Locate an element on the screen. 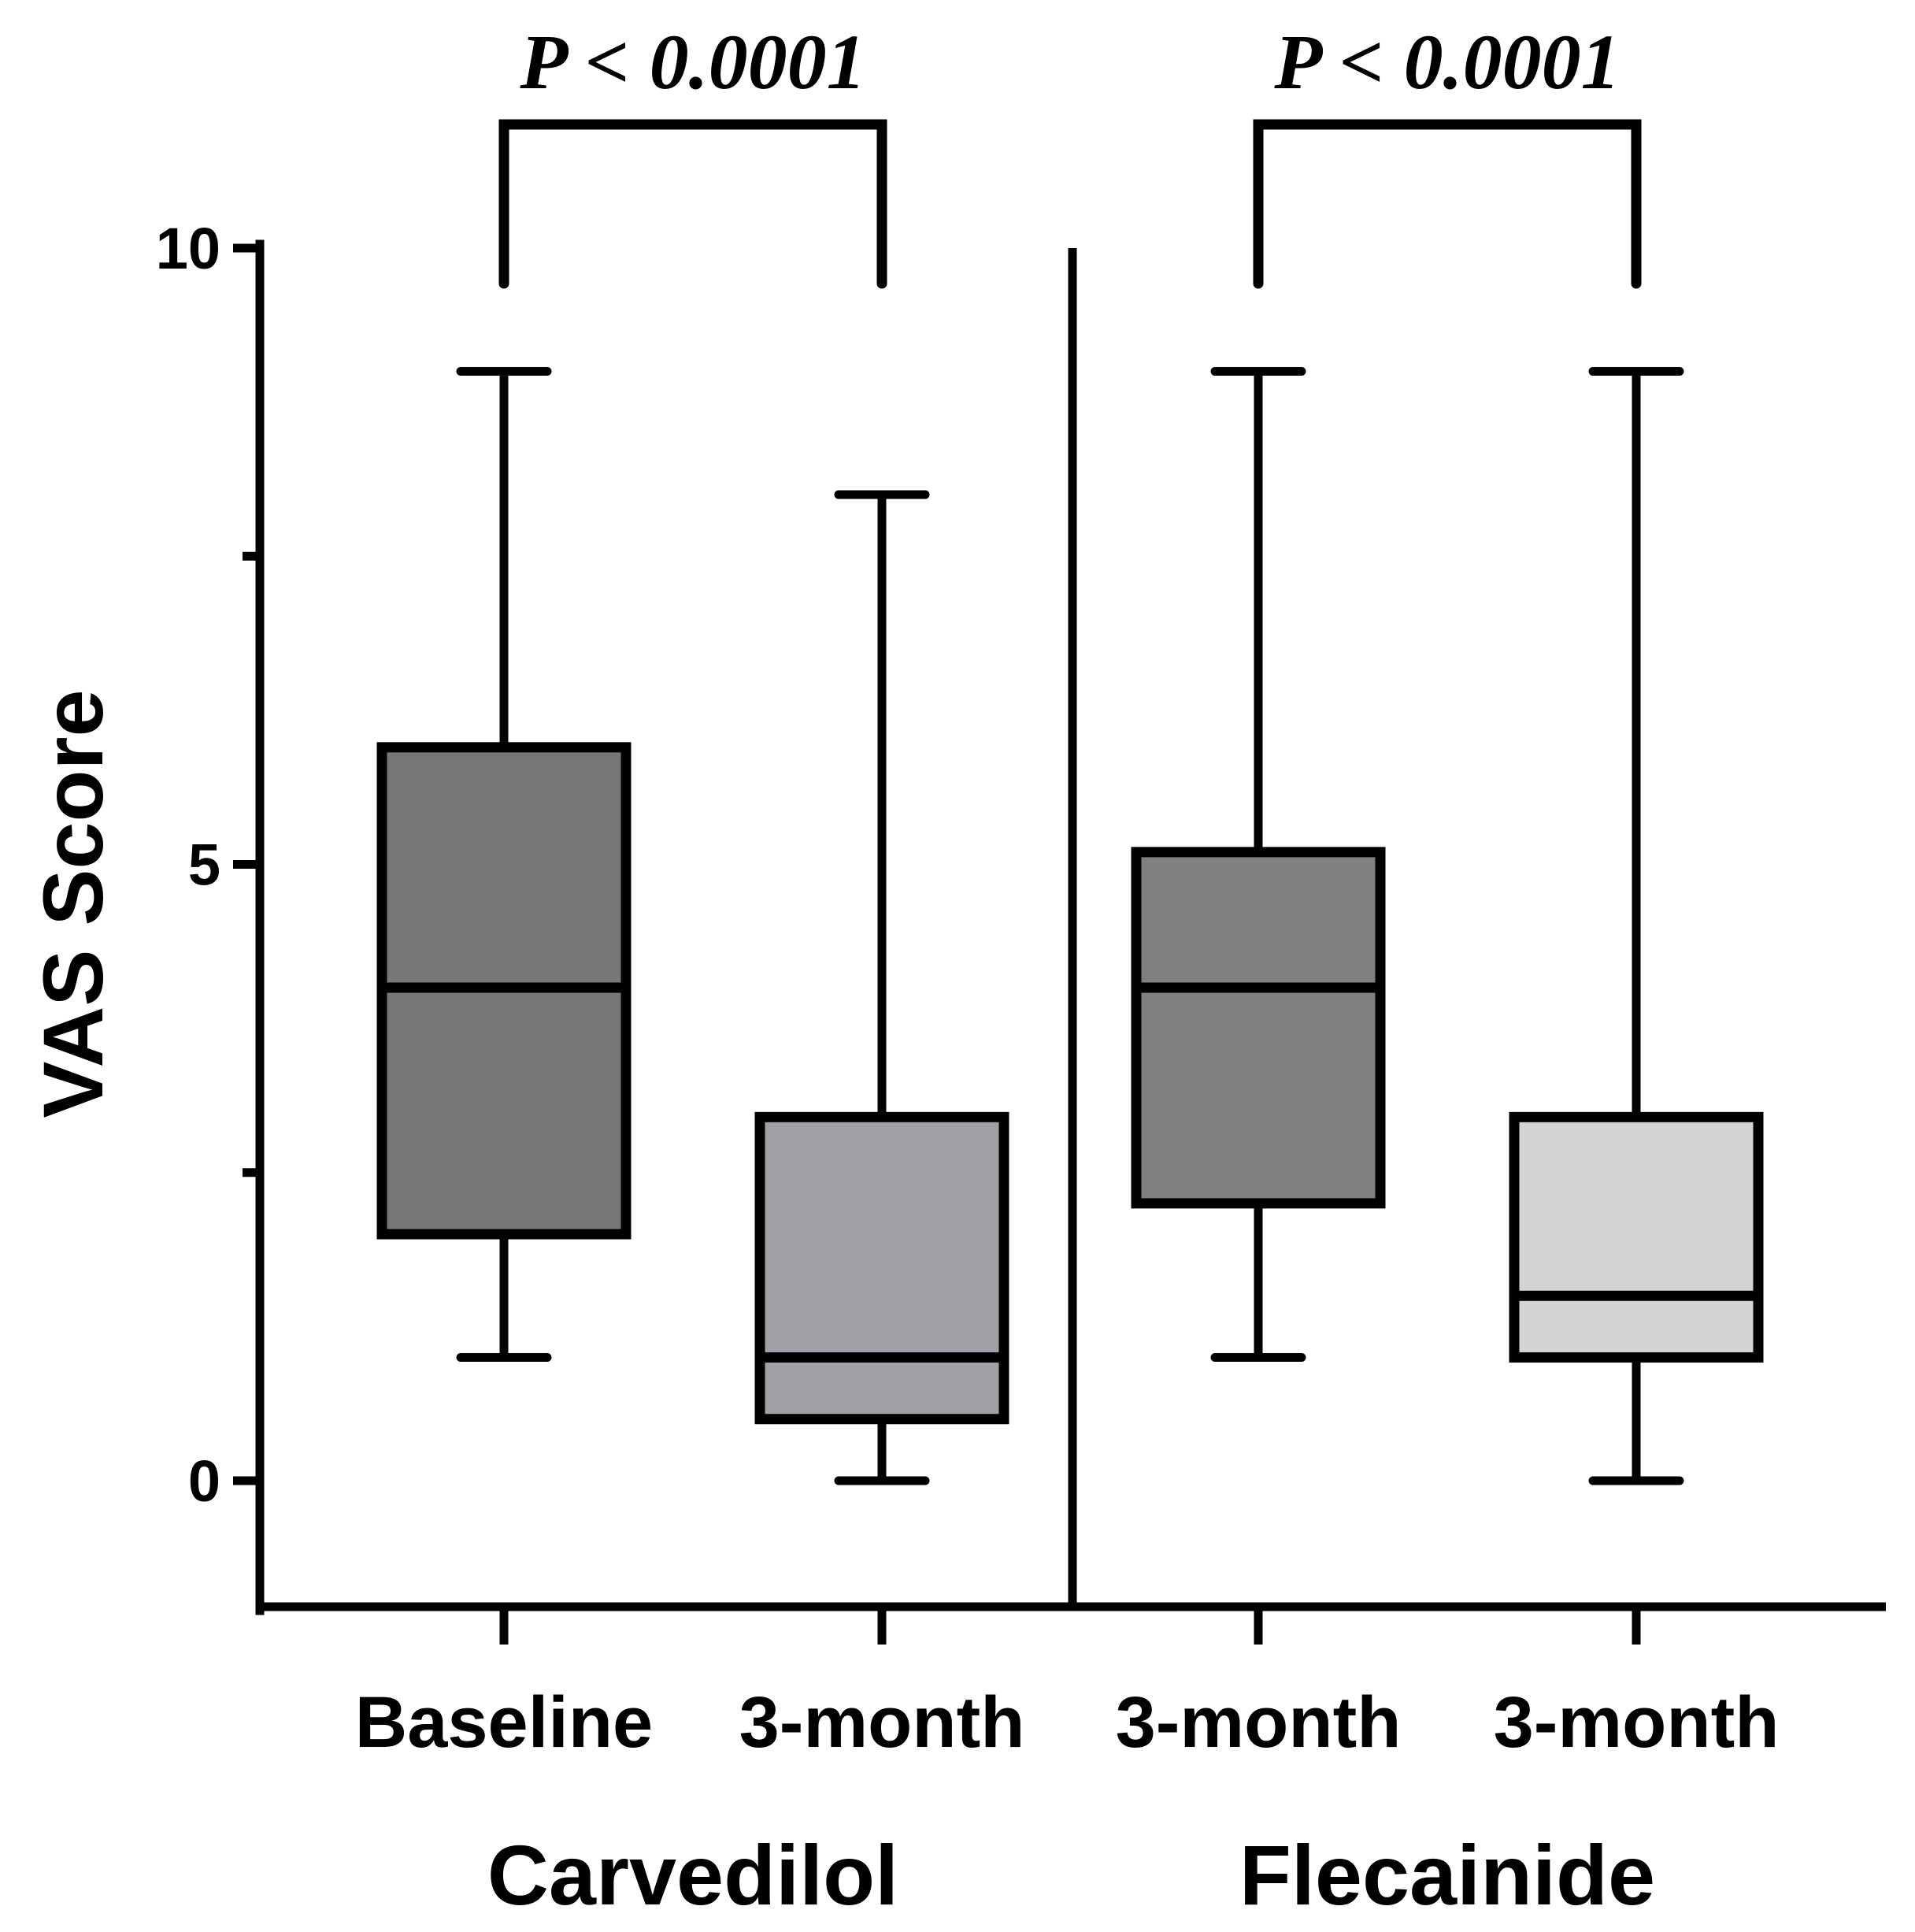 The height and width of the screenshot is (1932, 1915). group-label-flecainide: Flecainide is located at coordinates (1447, 1875).